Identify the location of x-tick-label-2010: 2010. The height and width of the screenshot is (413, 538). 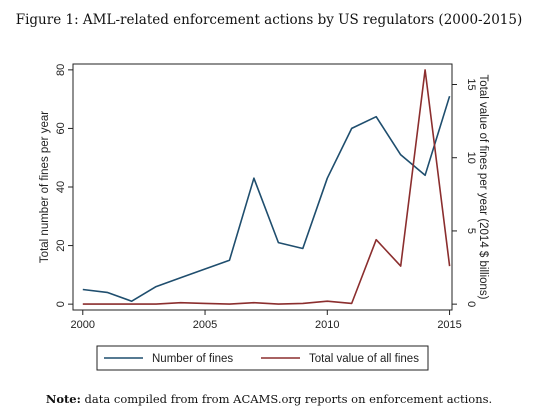
(327, 325).